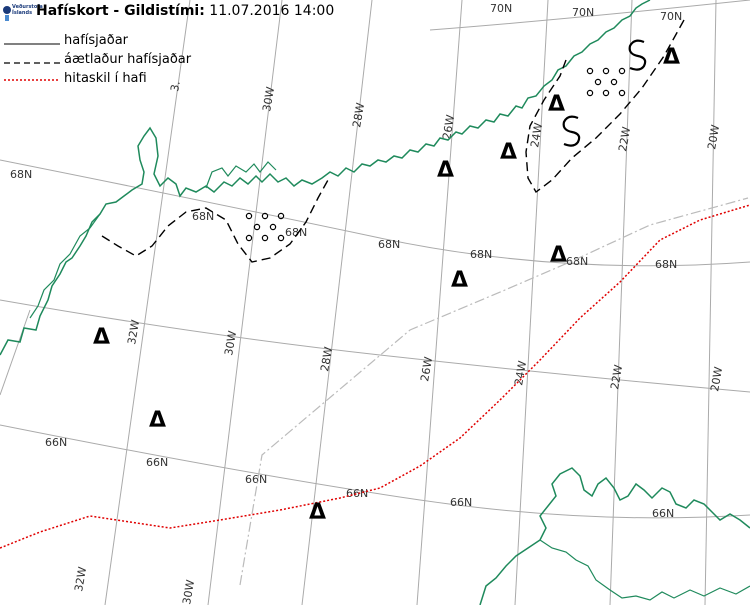 The height and width of the screenshot is (605, 750). Describe the element at coordinates (389, 244) in the screenshot. I see `lat-label-68n-4: 68N` at that location.